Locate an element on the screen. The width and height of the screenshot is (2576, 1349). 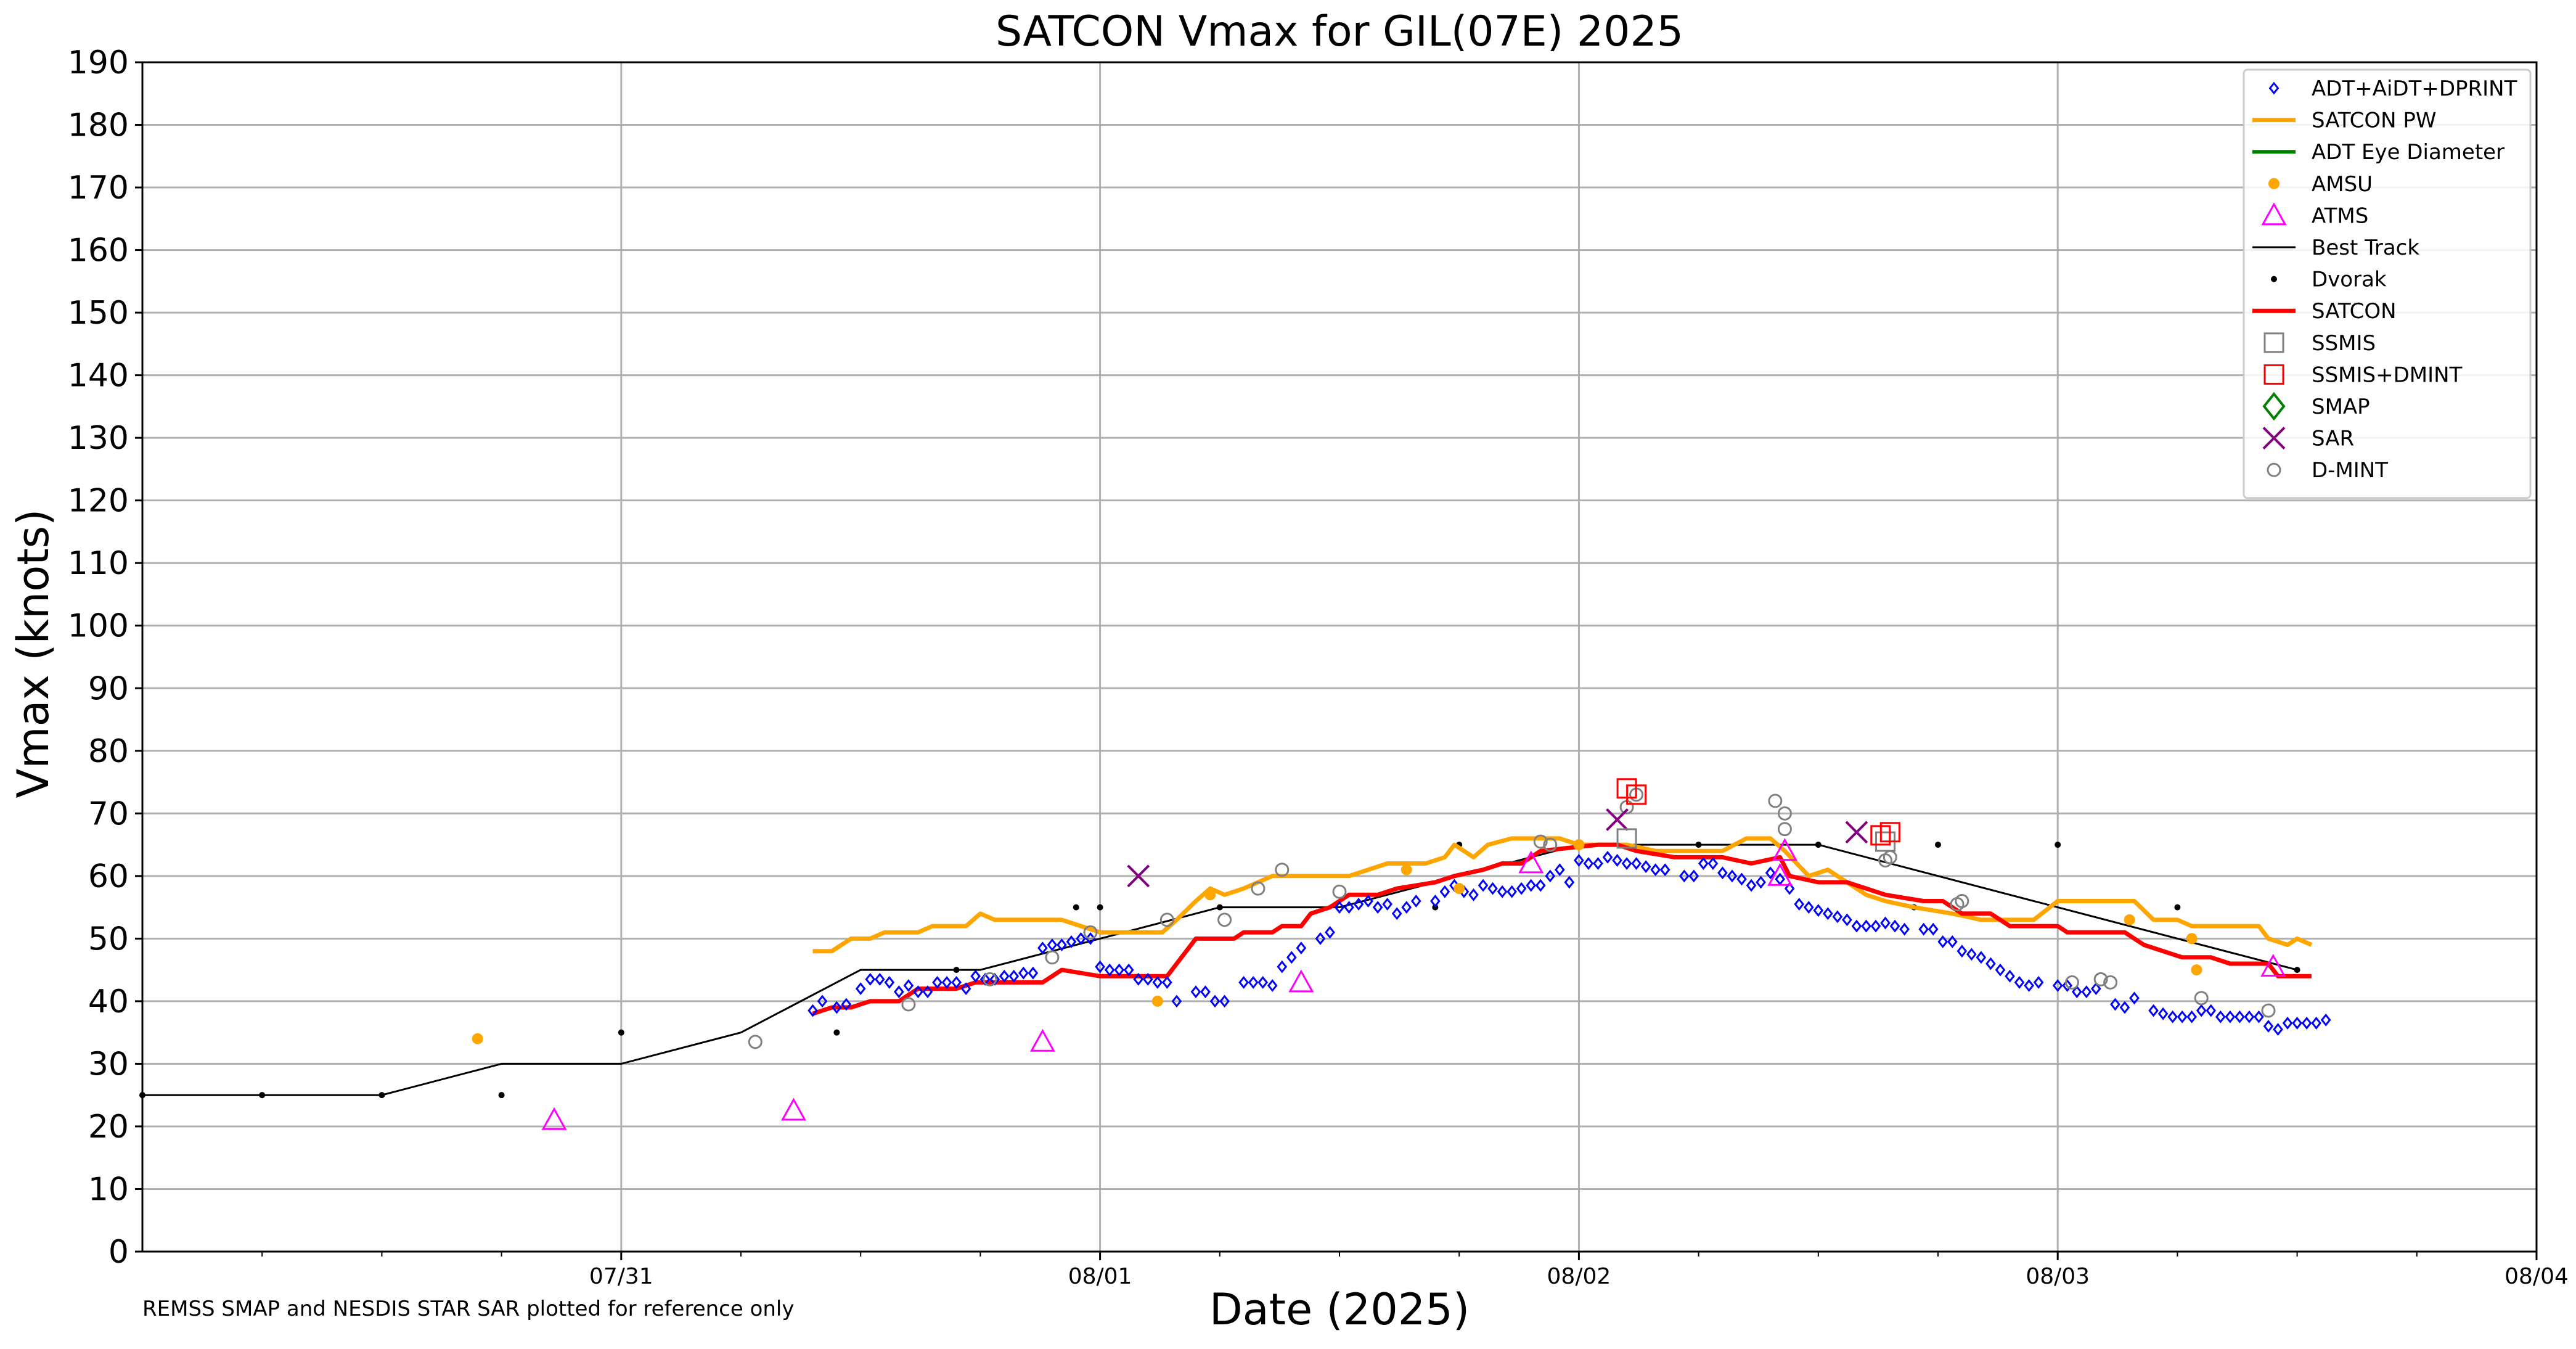
legend-swatch-smap is located at coordinates (2274, 406).